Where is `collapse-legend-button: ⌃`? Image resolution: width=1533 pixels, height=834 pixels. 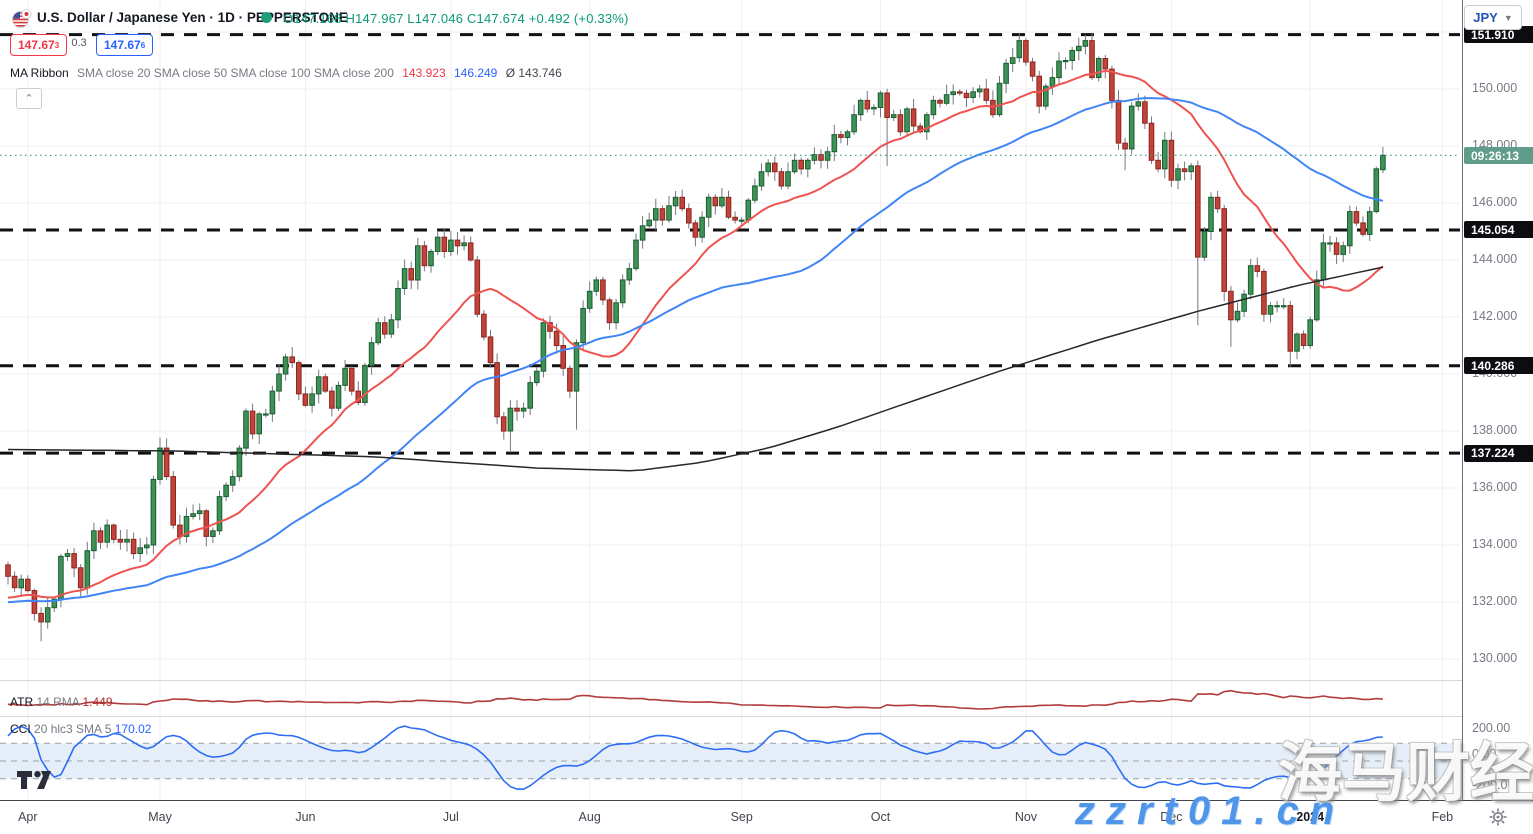
collapse-legend-button: ⌃ is located at coordinates (29, 98).